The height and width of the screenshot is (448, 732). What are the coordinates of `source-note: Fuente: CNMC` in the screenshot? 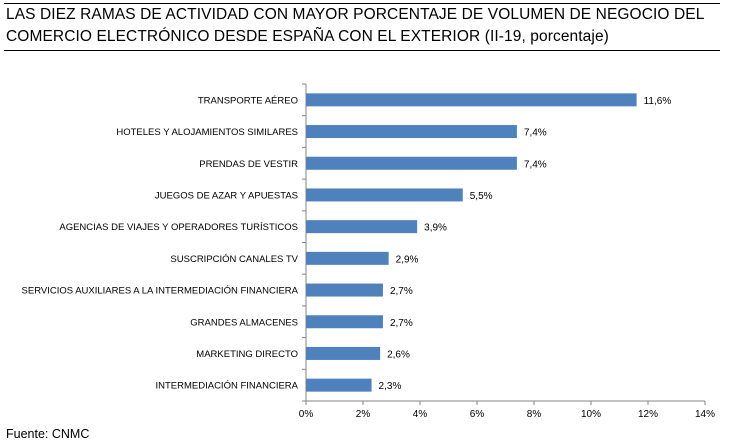 It's located at (48, 434).